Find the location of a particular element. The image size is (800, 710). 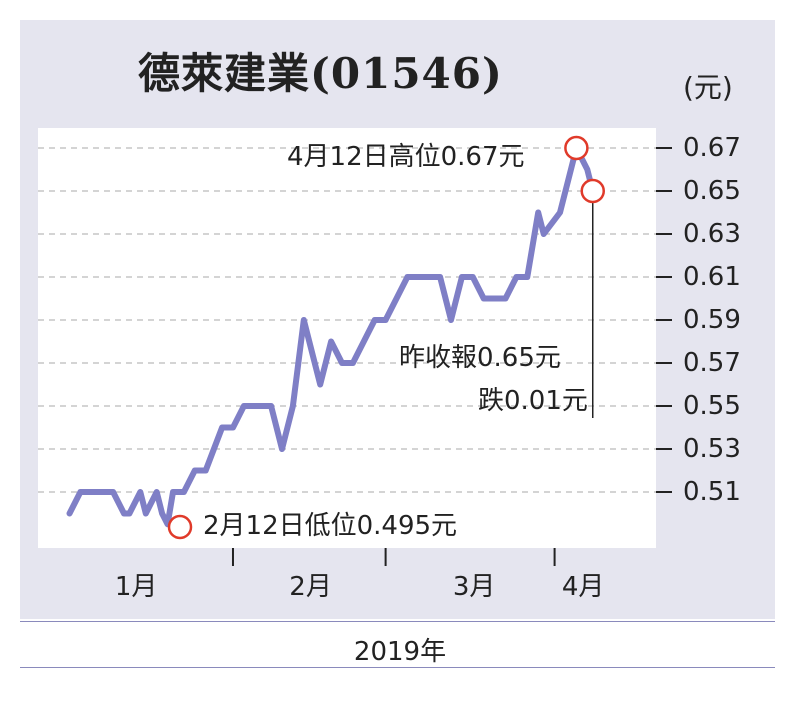

y-tick-label: 0.65 is located at coordinates (712, 191).